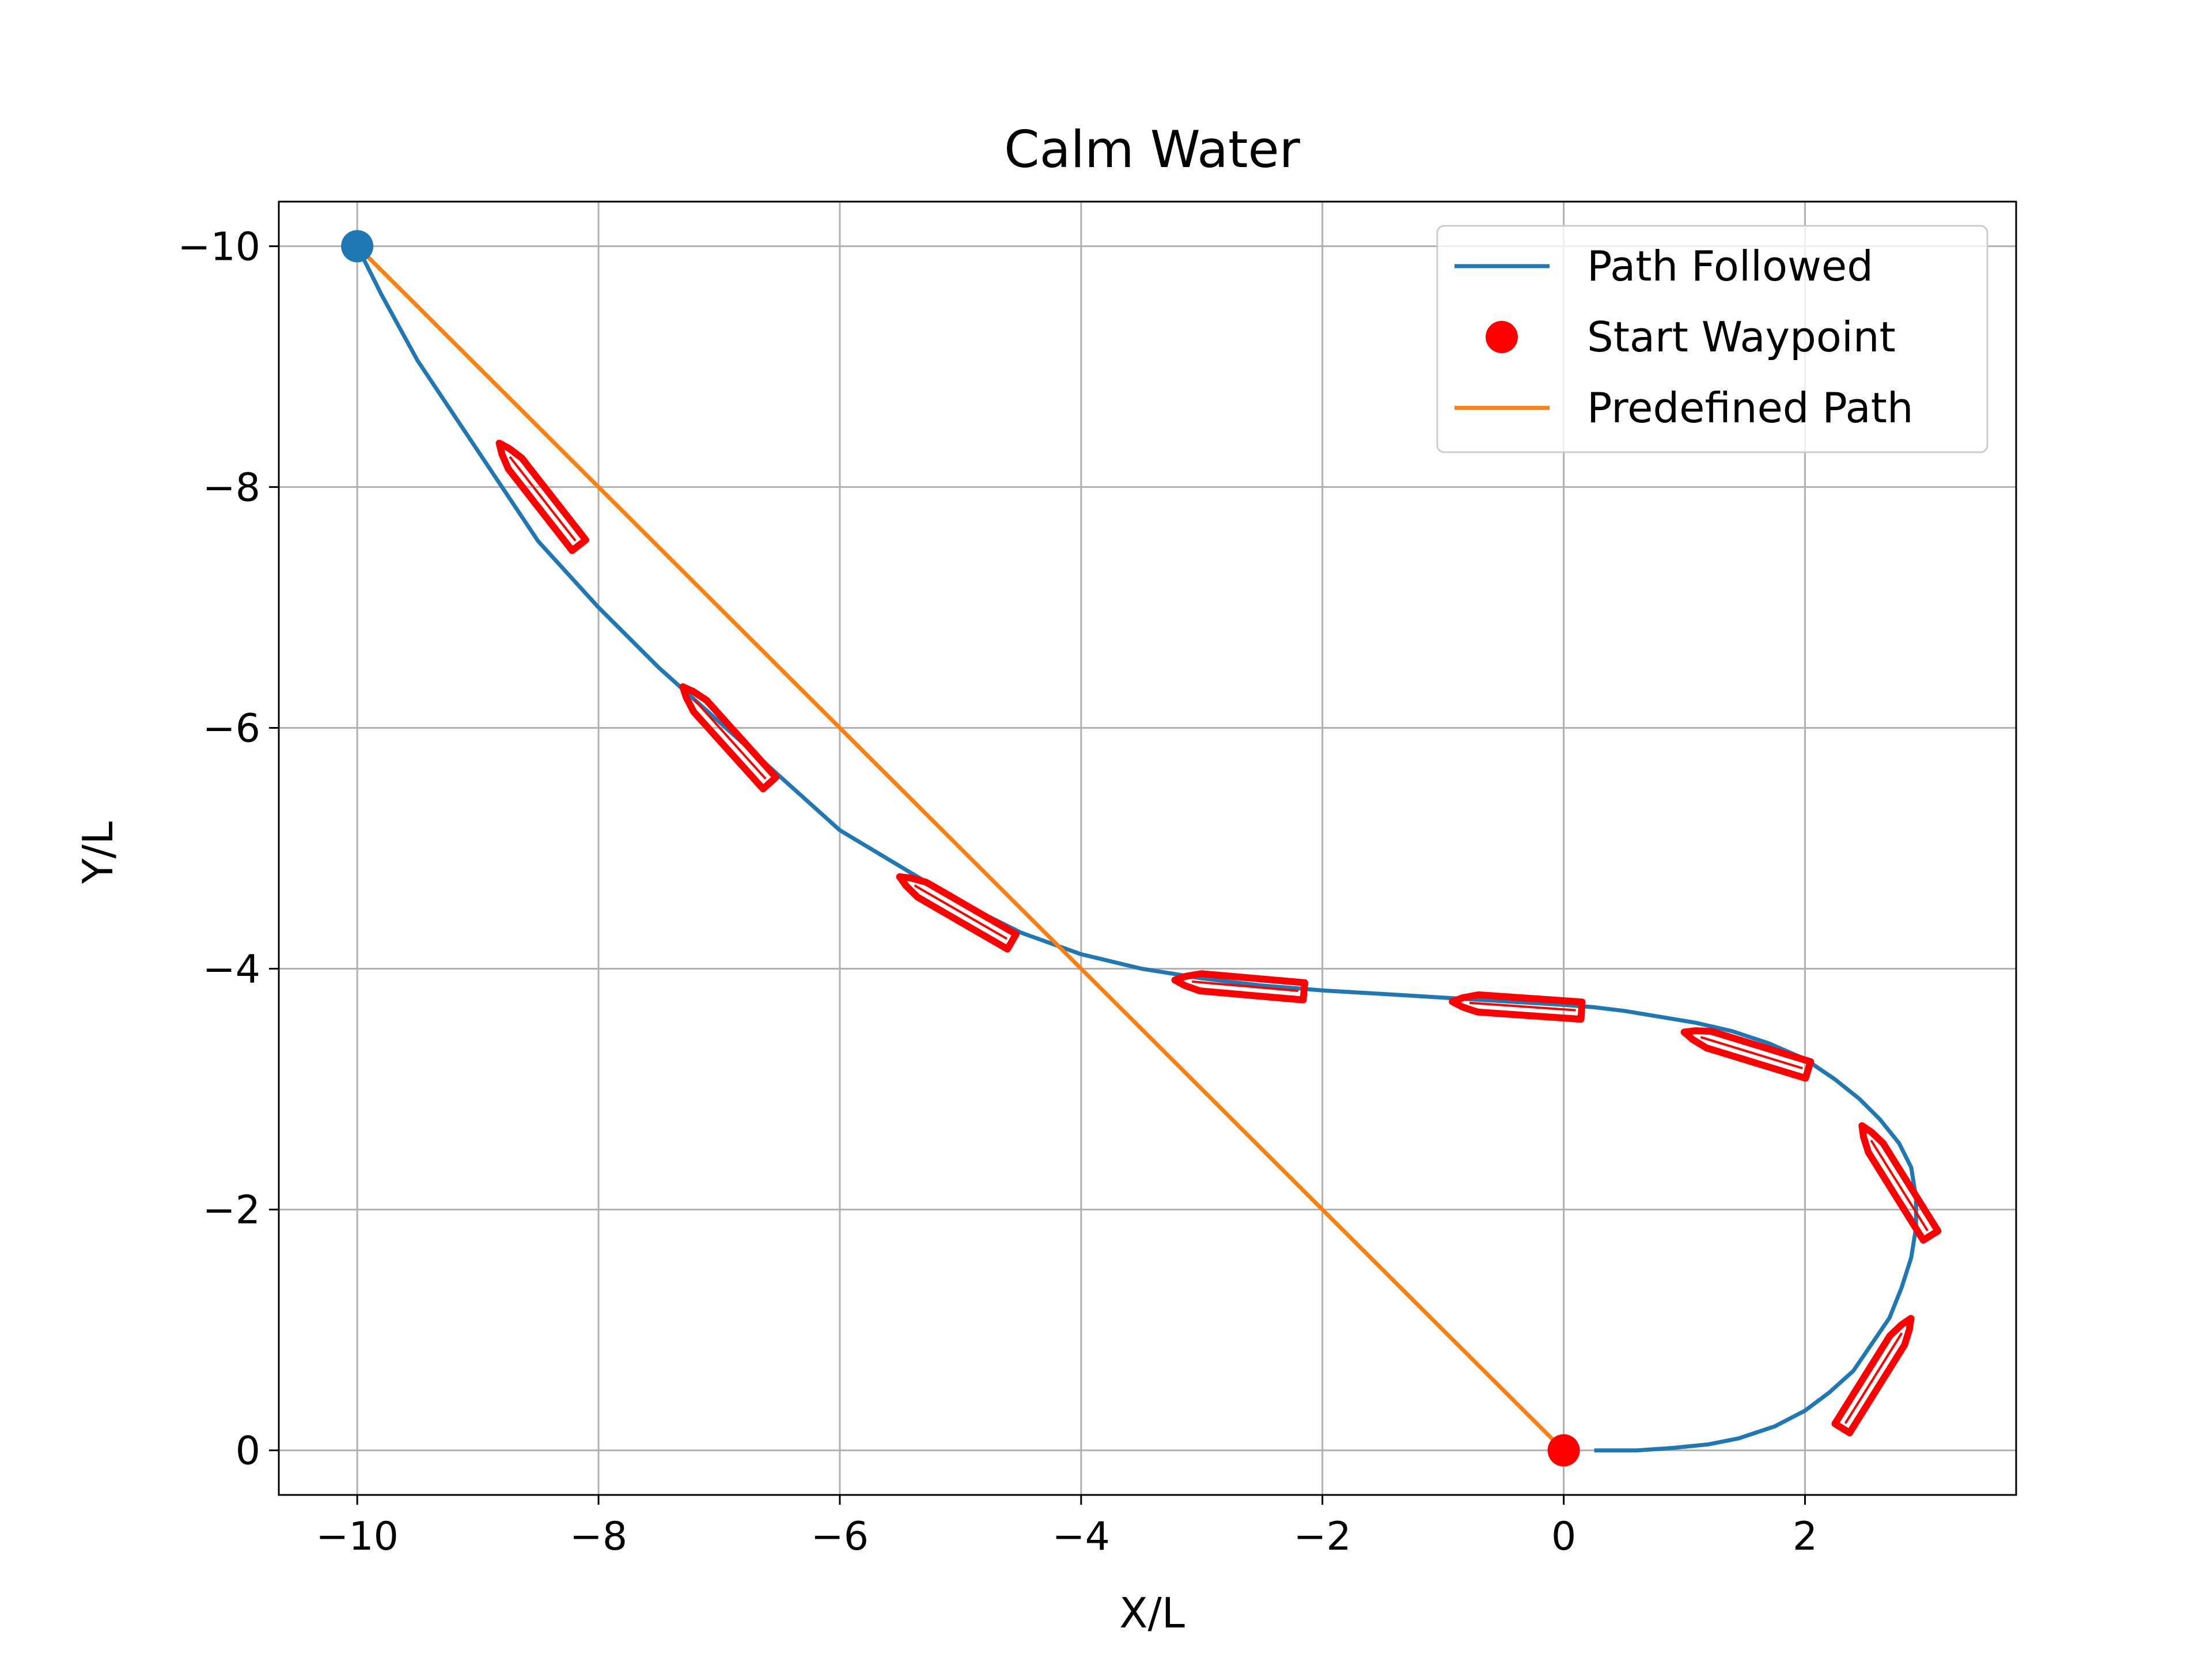 The image size is (2212, 1662). Describe the element at coordinates (1563, 1537) in the screenshot. I see `x-tick-label: 0` at that location.